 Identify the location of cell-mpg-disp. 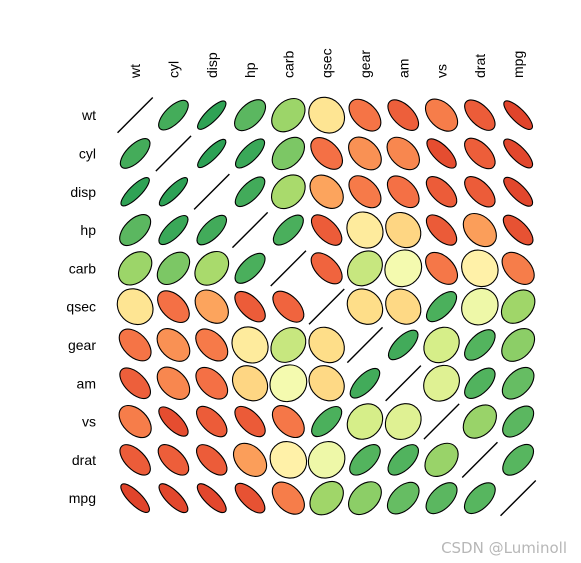
(211, 498).